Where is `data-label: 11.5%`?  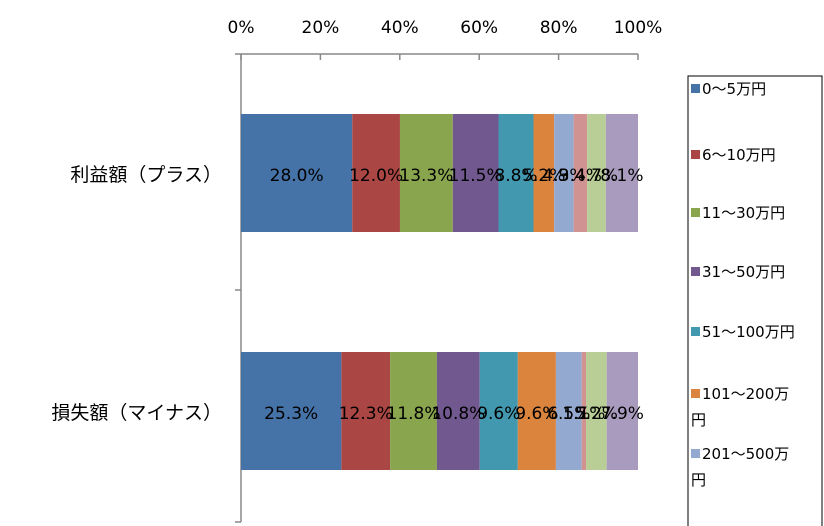 data-label: 11.5% is located at coordinates (476, 176).